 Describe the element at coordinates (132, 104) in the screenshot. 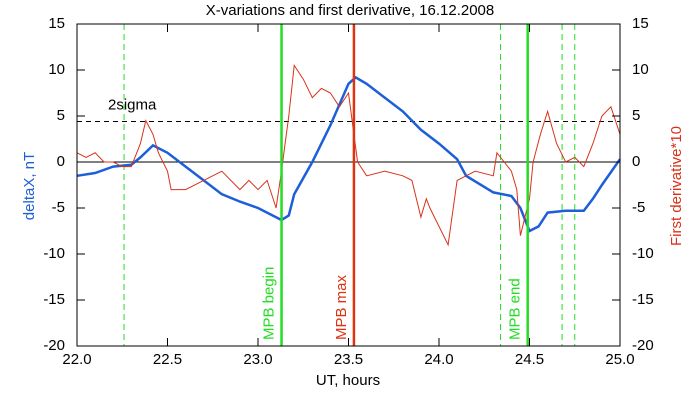

I see `threshold-label: 2sigma` at that location.